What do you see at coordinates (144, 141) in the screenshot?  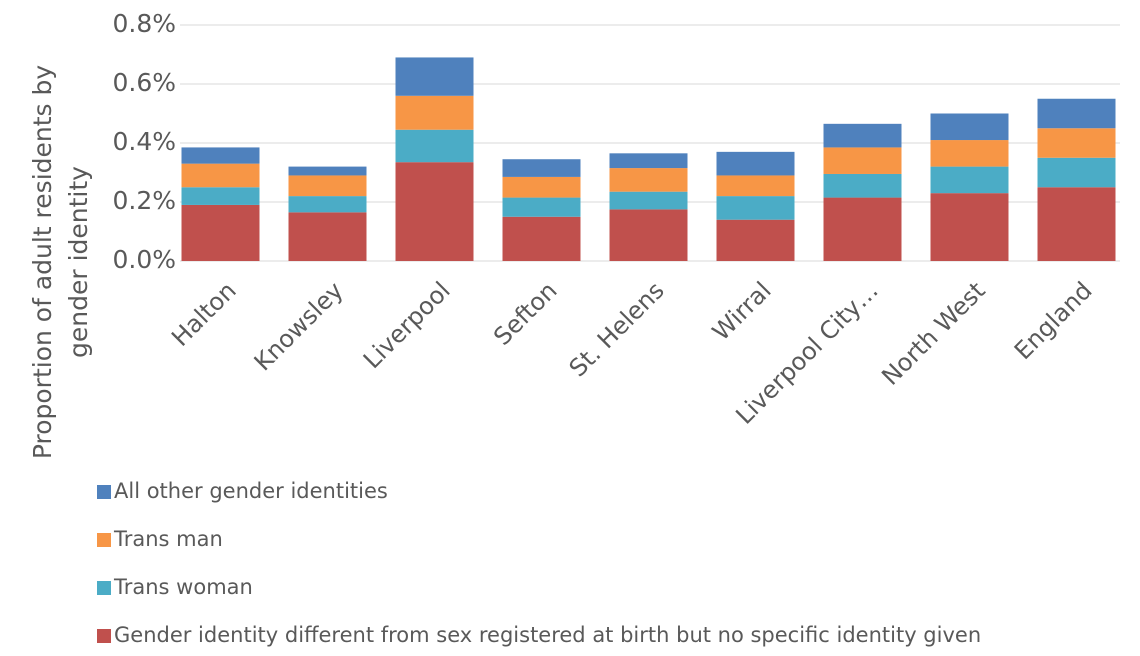 I see `y-tick-label: 0.4%` at bounding box center [144, 141].